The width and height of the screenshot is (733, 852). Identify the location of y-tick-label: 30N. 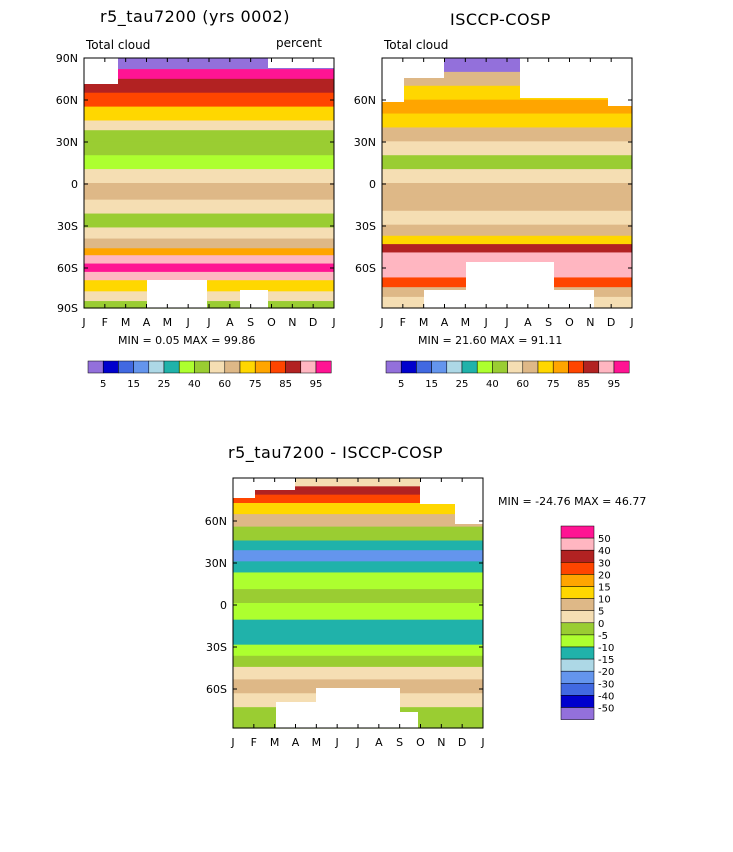
(216, 563).